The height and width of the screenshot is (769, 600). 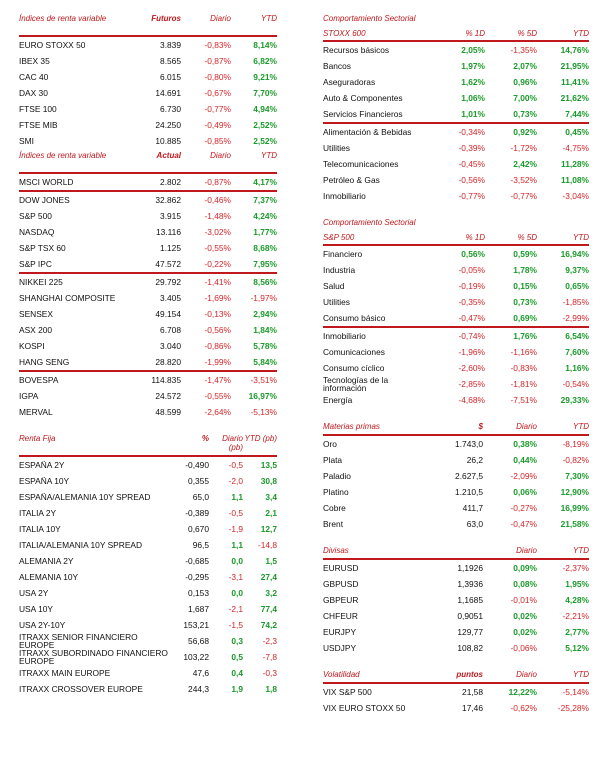 I want to click on table-row: Auto & Componentes 1,06% 7,00% 21,62%, so click(x=456, y=98).